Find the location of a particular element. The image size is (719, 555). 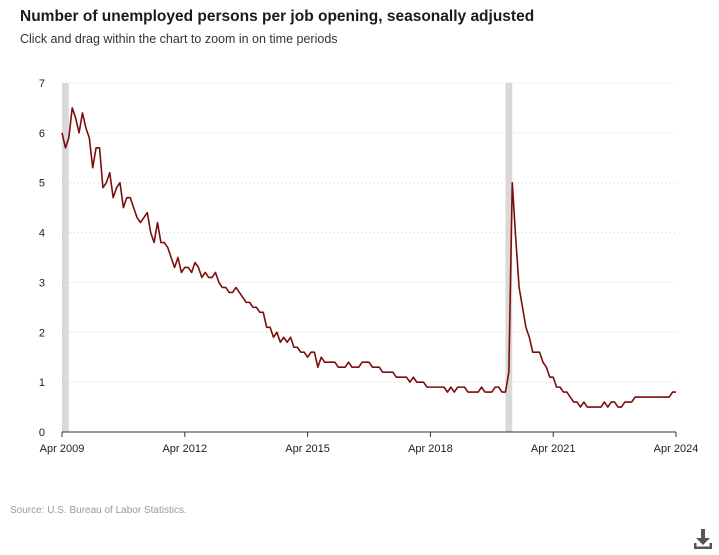

x-tick-label: Apr 2024 is located at coordinates (676, 449).